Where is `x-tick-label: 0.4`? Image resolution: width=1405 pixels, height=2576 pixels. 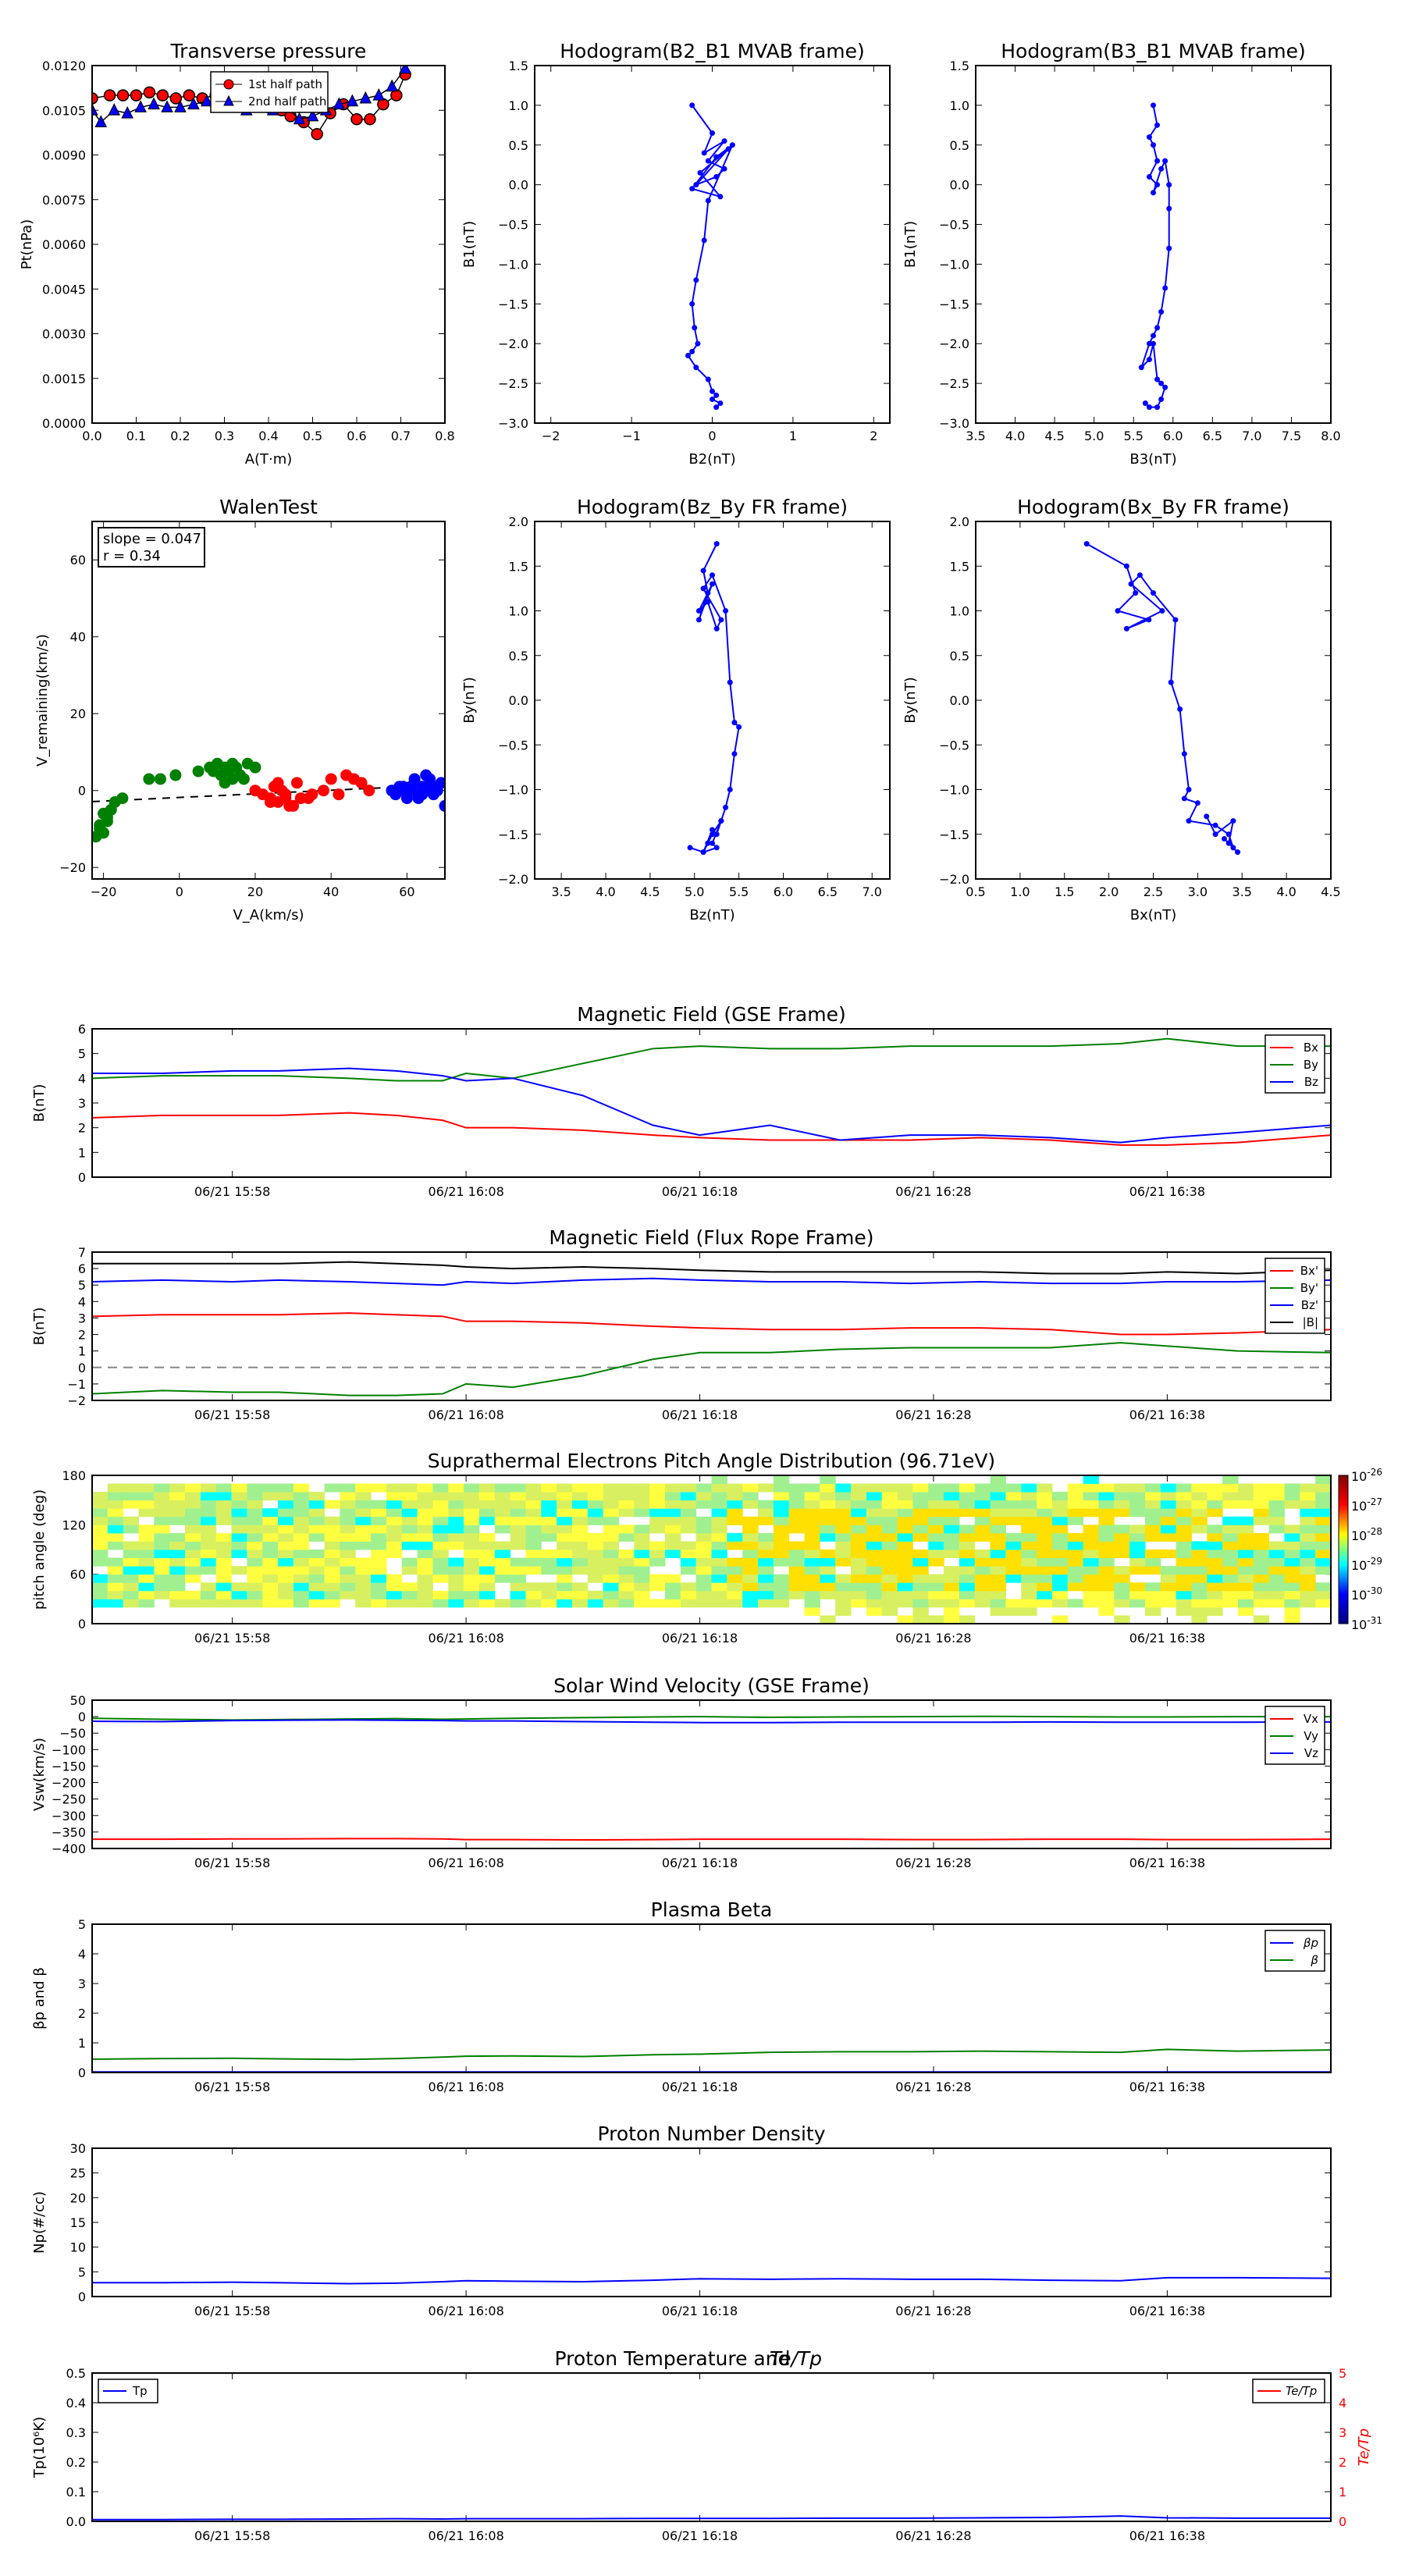
x-tick-label: 0.4 is located at coordinates (268, 436).